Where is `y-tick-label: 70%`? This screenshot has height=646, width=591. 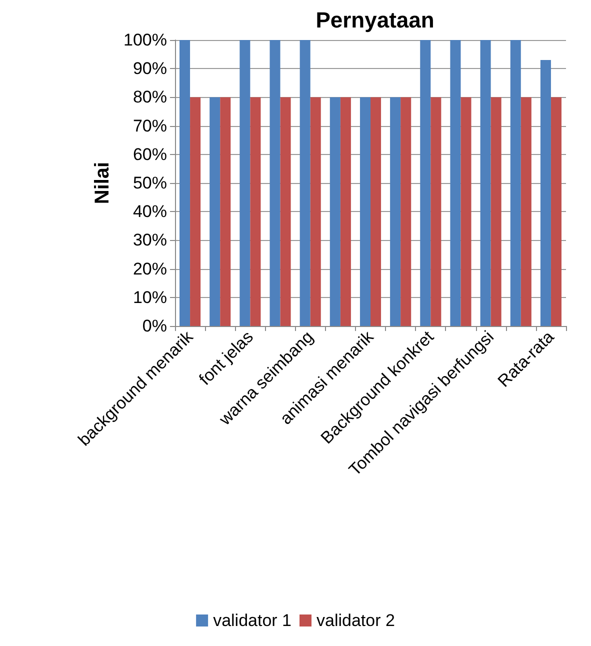
y-tick-label: 70% is located at coordinates (149, 126).